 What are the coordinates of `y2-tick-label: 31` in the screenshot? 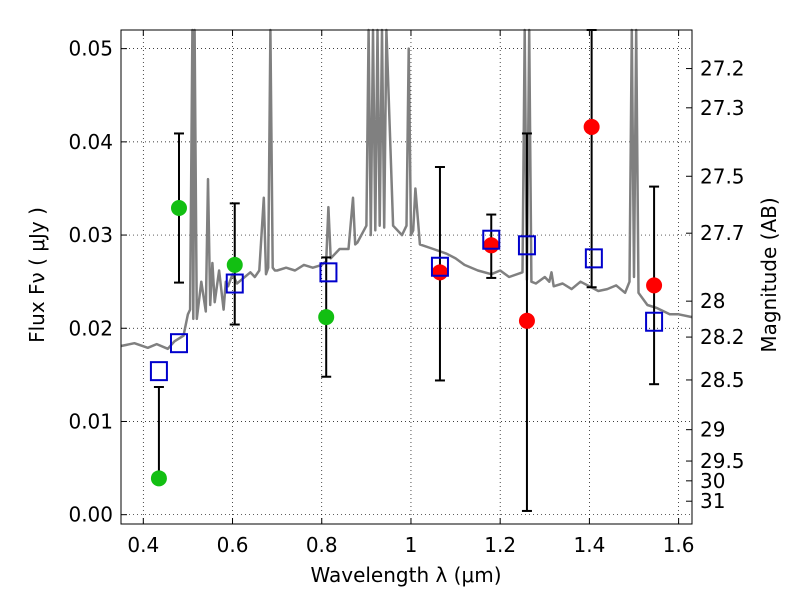 It's located at (712, 501).